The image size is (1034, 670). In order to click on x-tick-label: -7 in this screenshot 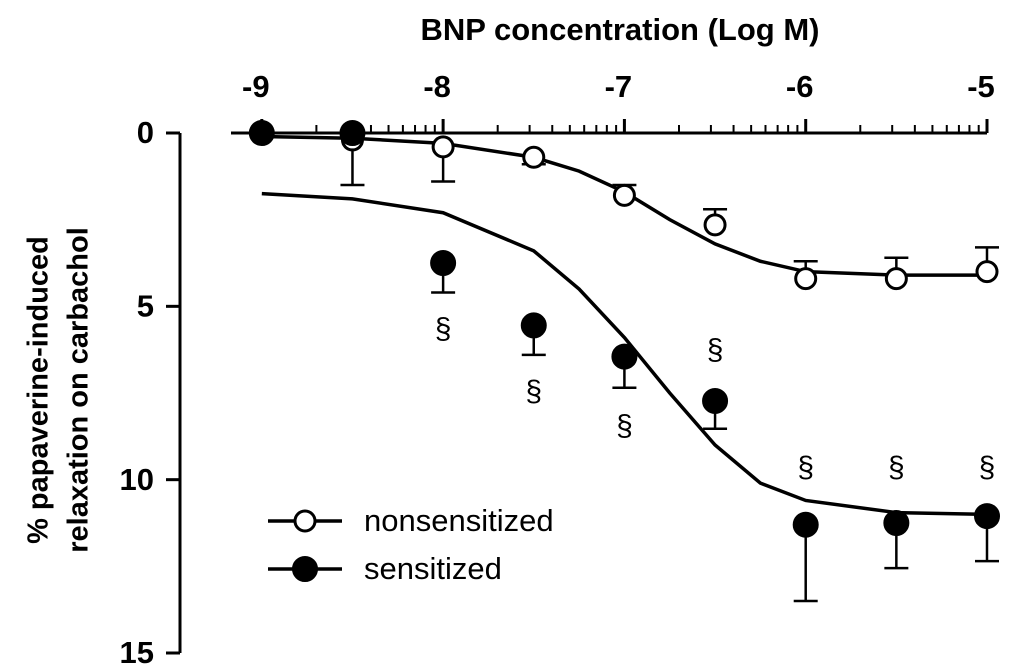, I will do `click(619, 86)`.